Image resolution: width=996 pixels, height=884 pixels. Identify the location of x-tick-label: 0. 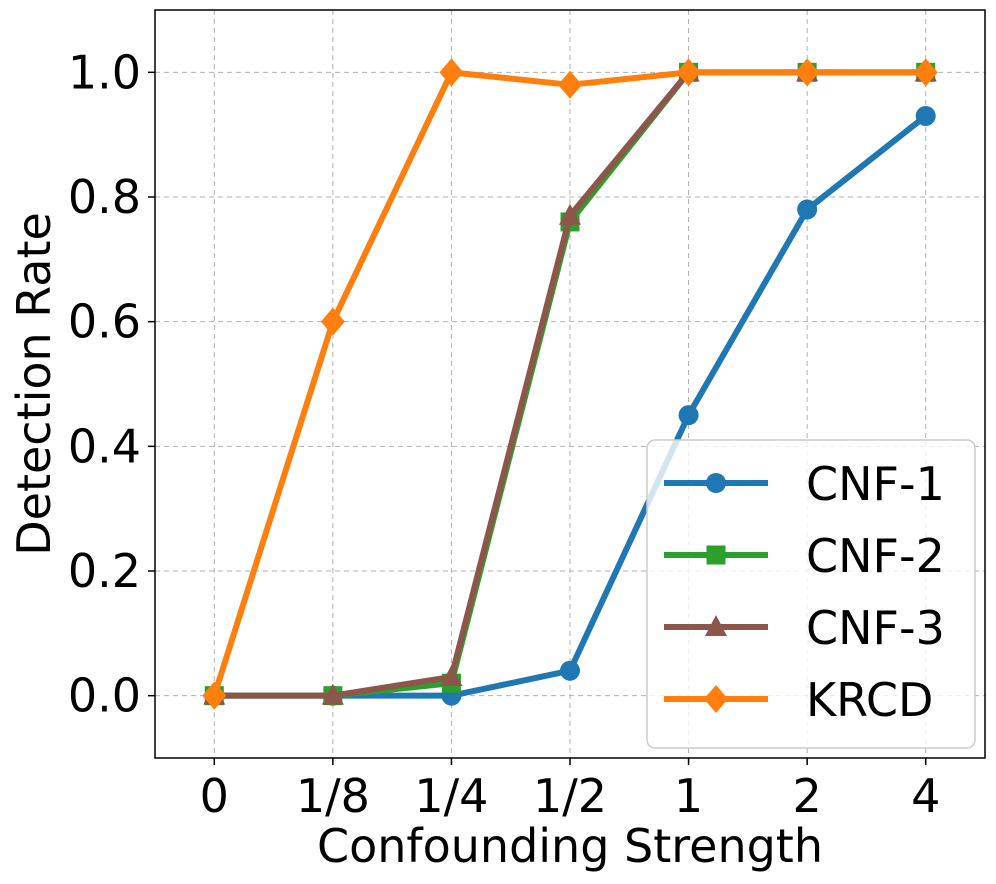
(214, 796).